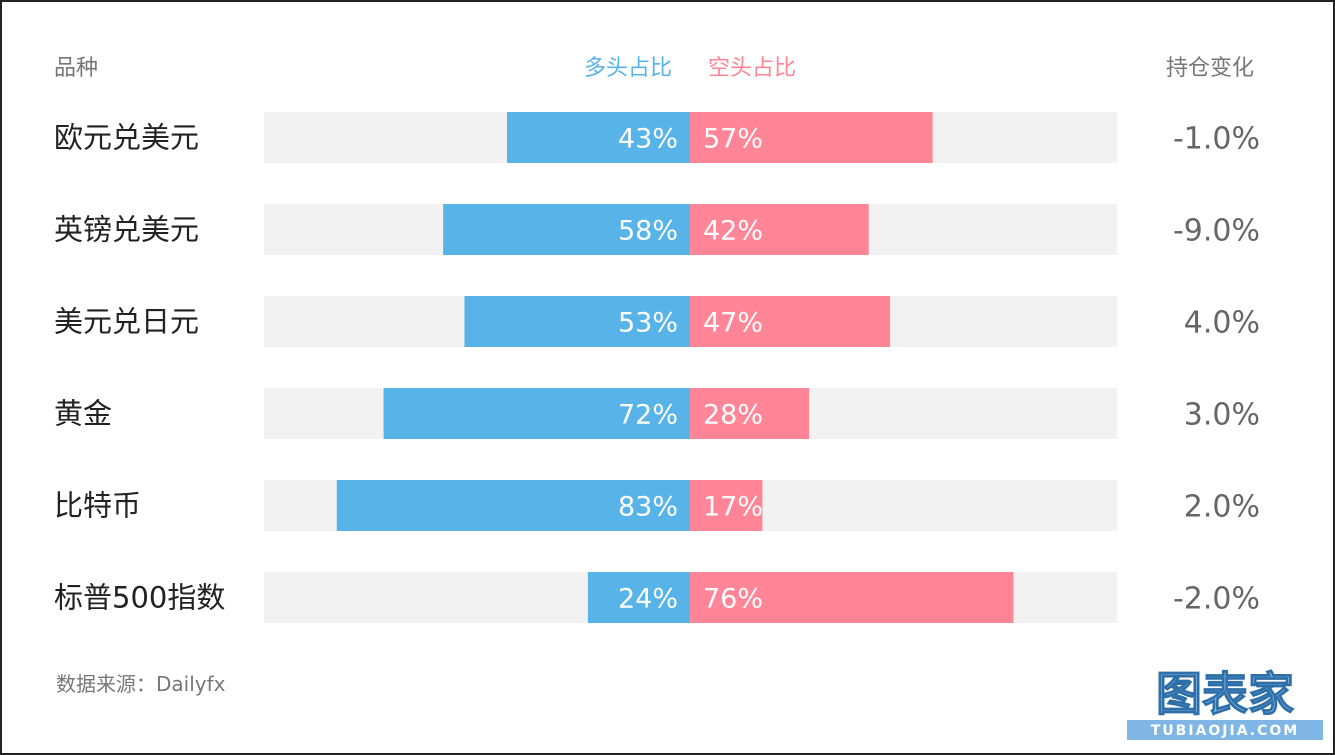 This screenshot has height=755, width=1335. What do you see at coordinates (76, 68) in the screenshot?
I see `header-variety: 品种` at bounding box center [76, 68].